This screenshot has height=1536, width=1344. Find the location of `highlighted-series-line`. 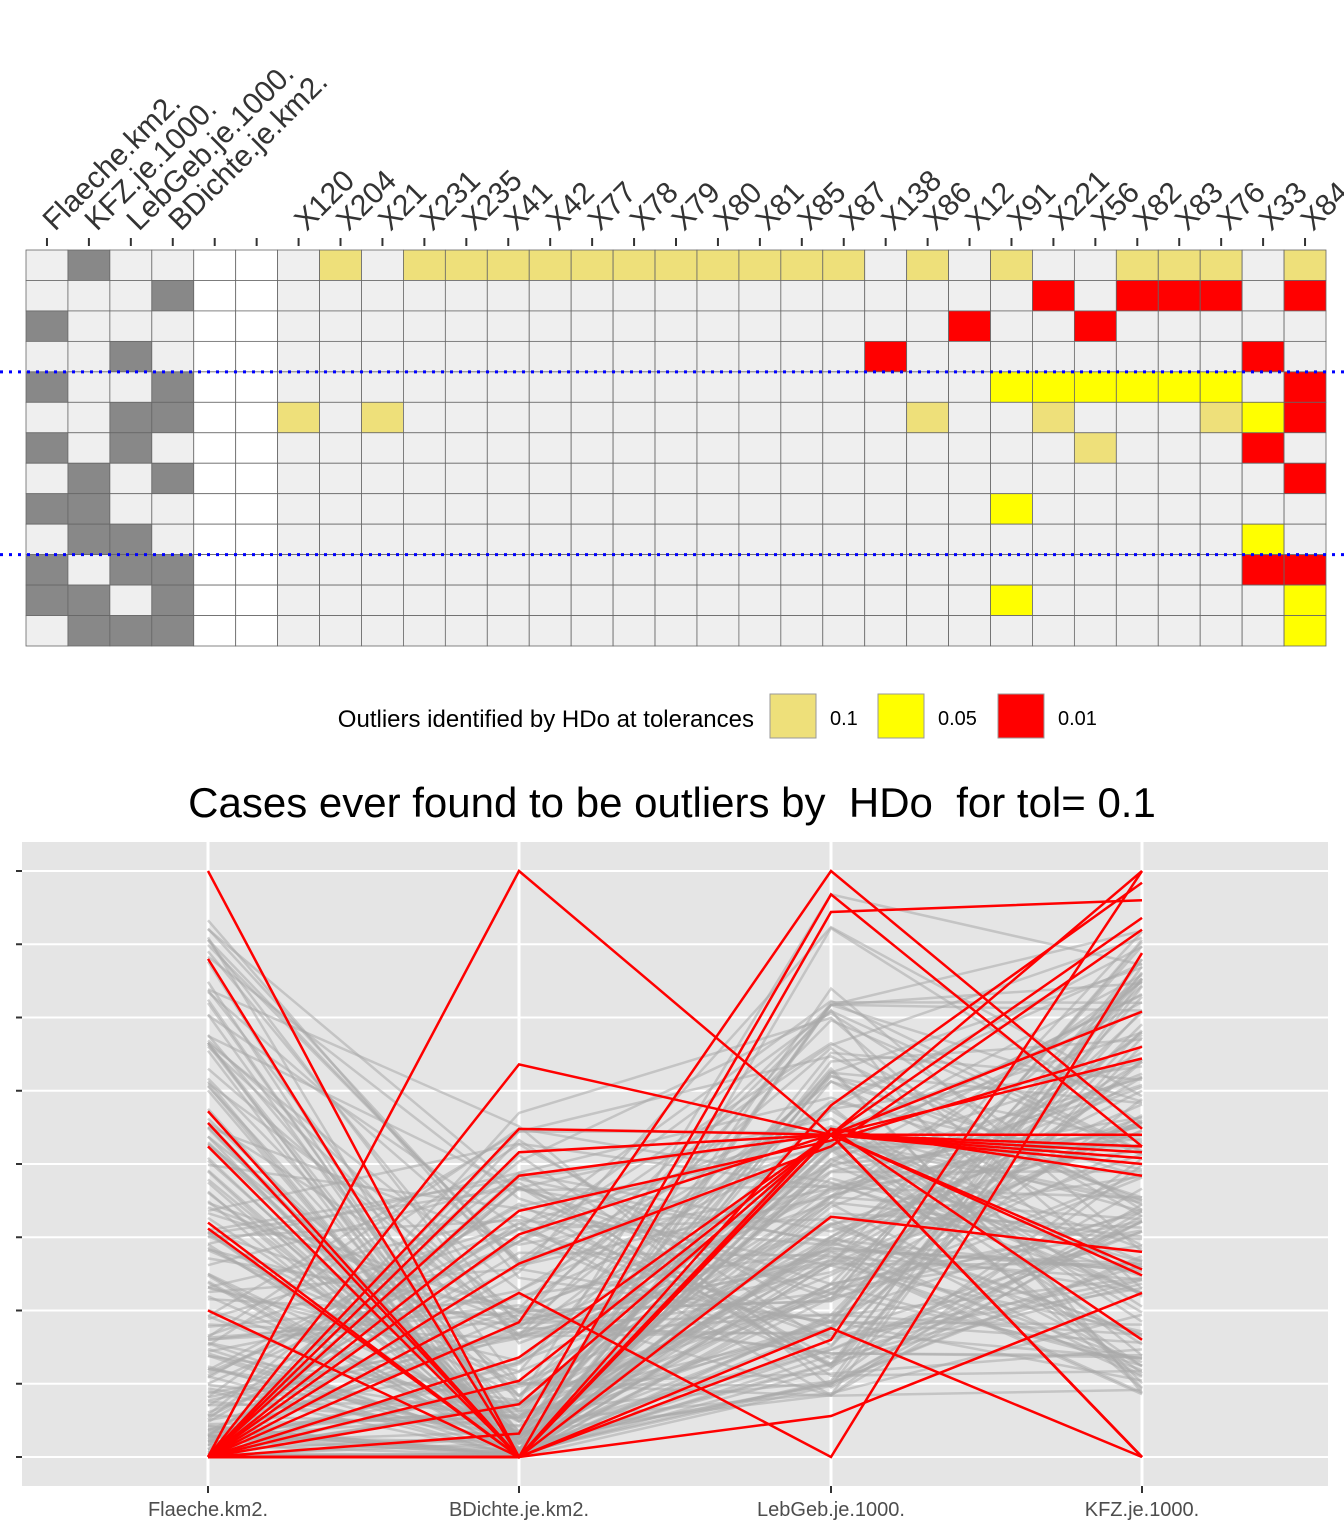

highlighted-series-line is located at coordinates (675, 1295).